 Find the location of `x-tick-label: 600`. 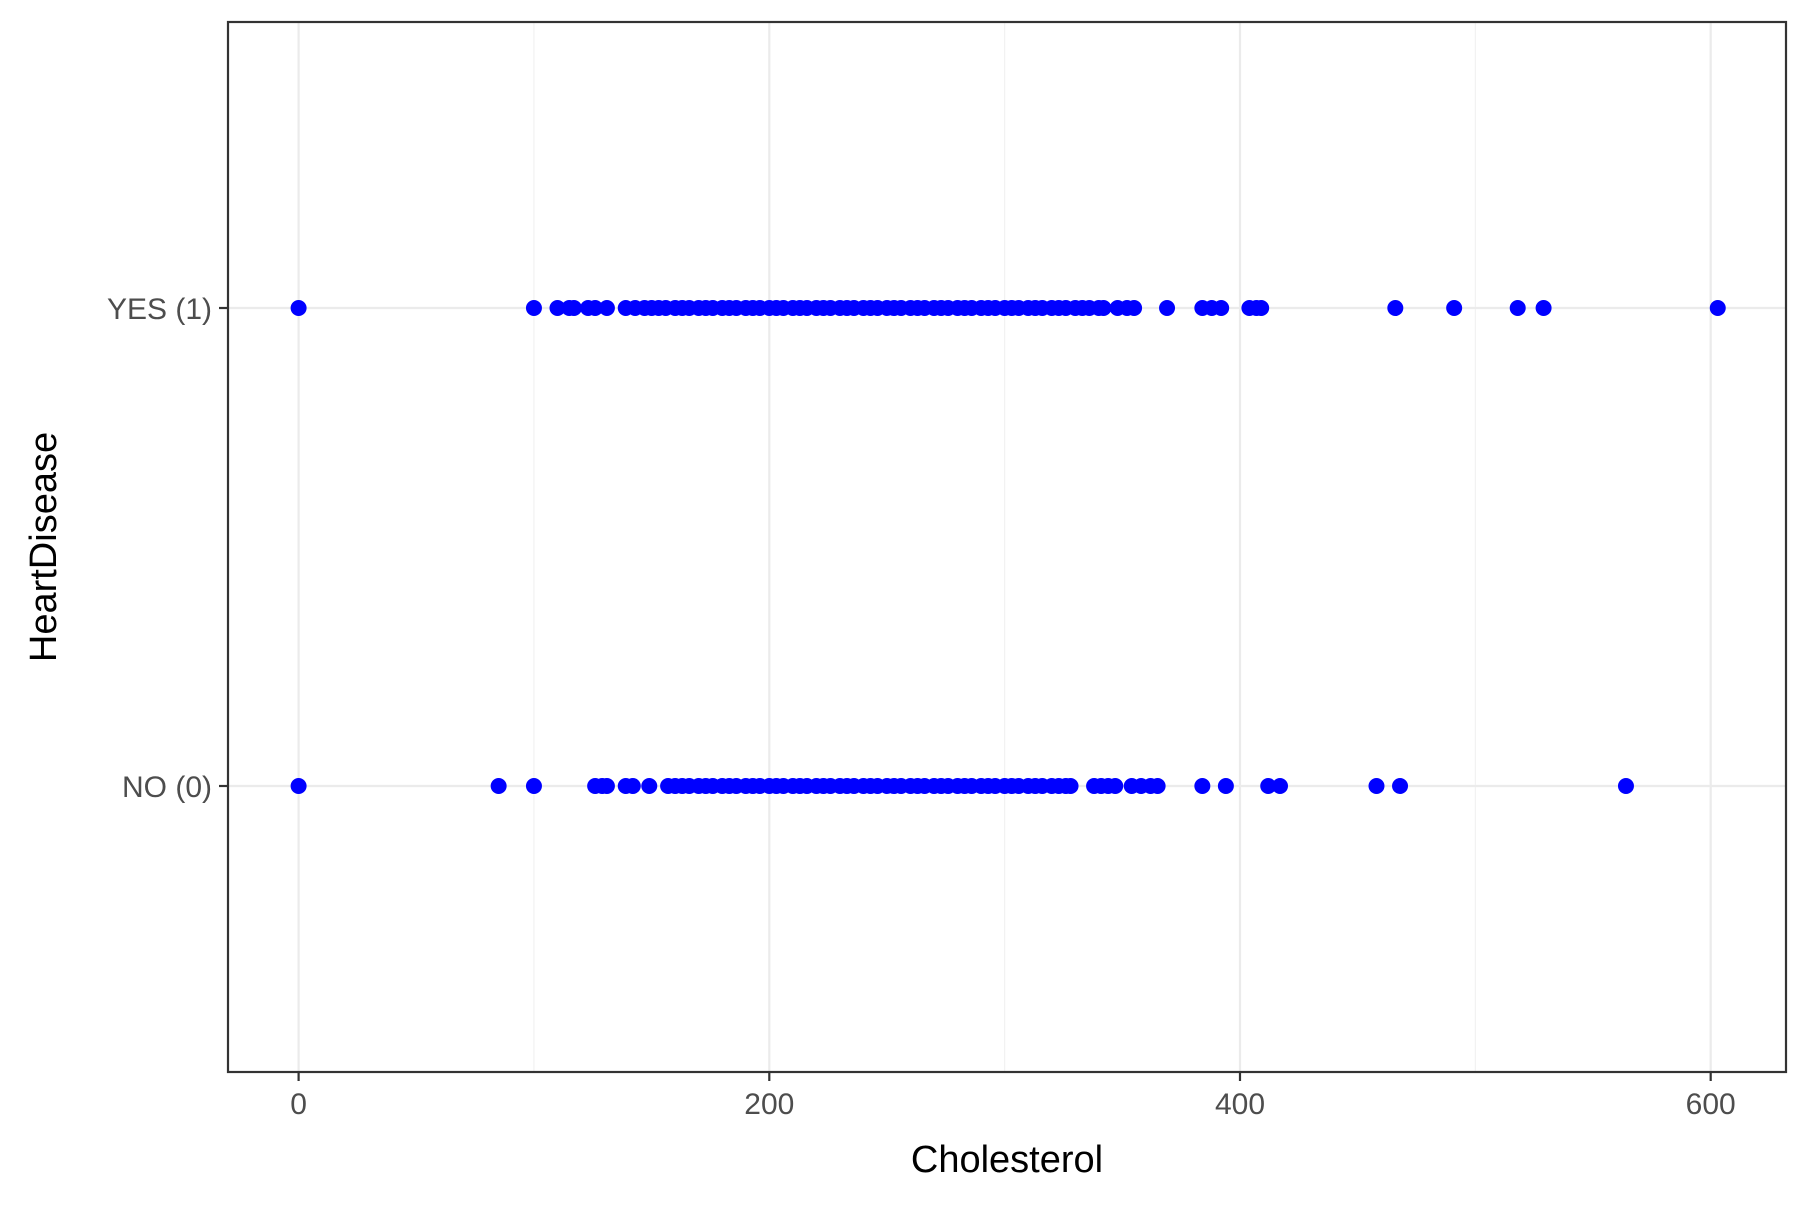

x-tick-label: 600 is located at coordinates (1711, 1104).